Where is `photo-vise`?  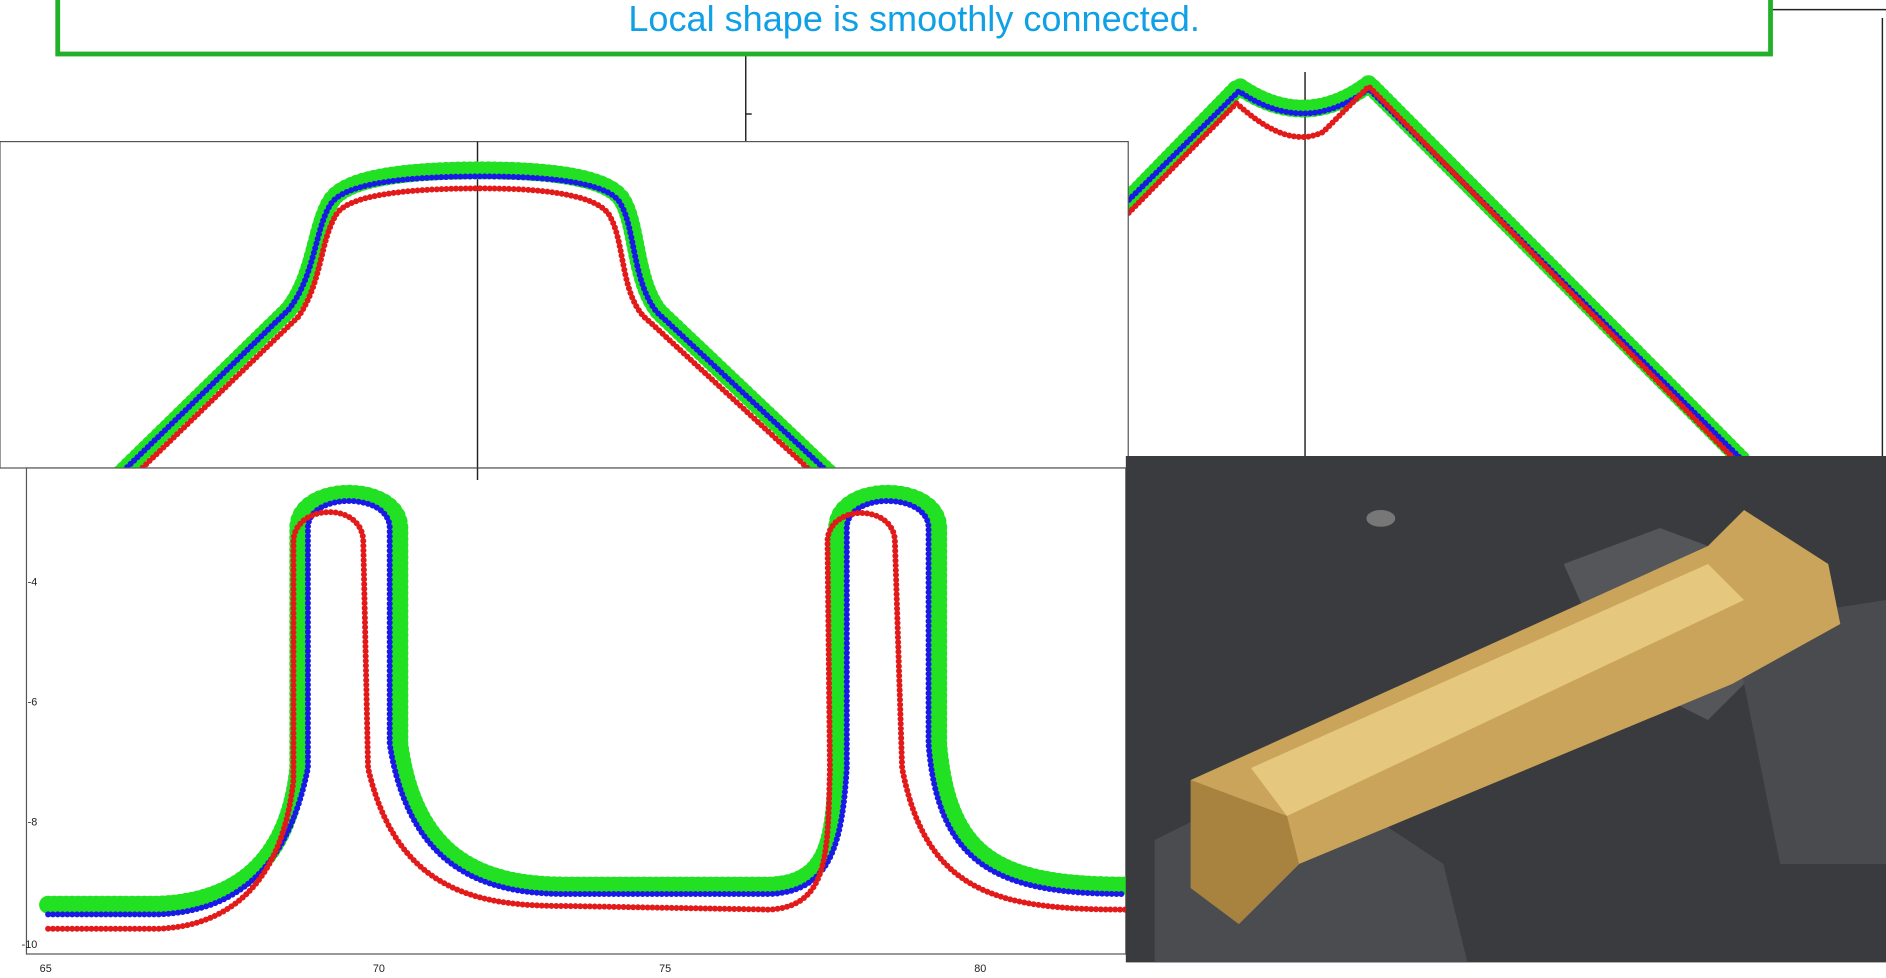 photo-vise is located at coordinates (1809, 732).